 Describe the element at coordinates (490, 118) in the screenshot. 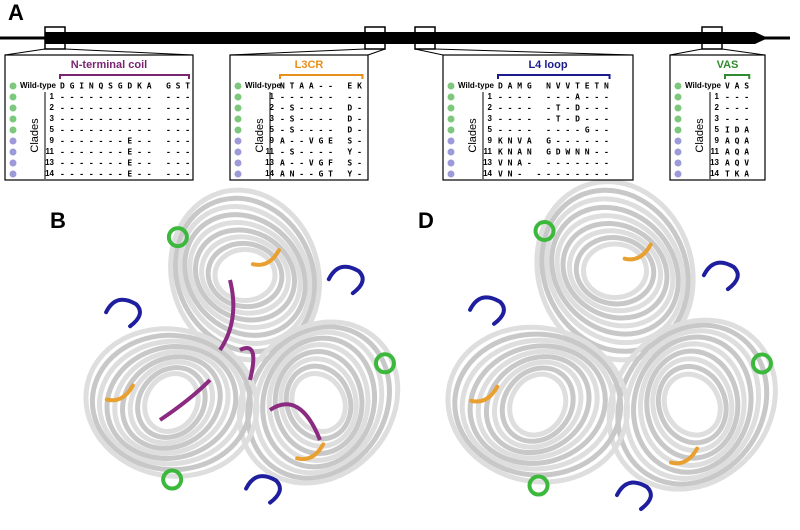

I see `clade-number: 3` at that location.